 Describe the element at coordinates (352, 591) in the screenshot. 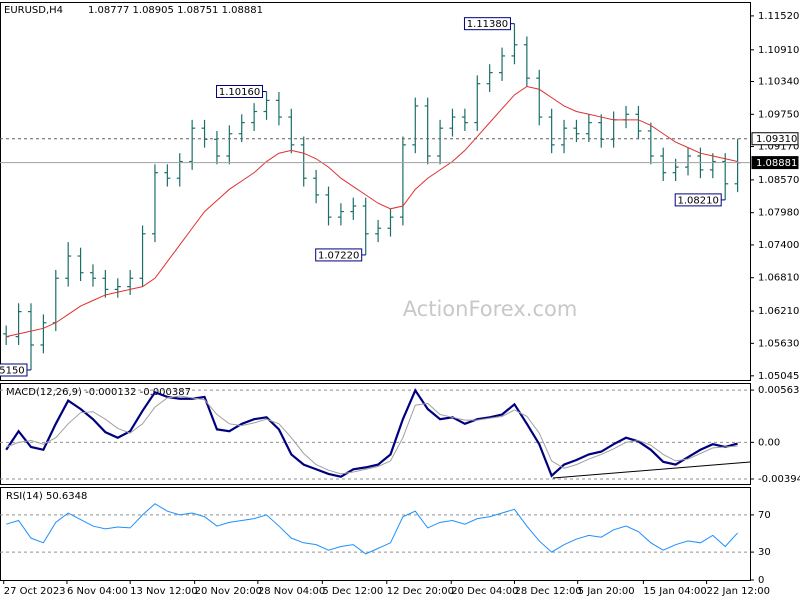

I see `x-tick-label: 5 Dec 12:00` at that location.